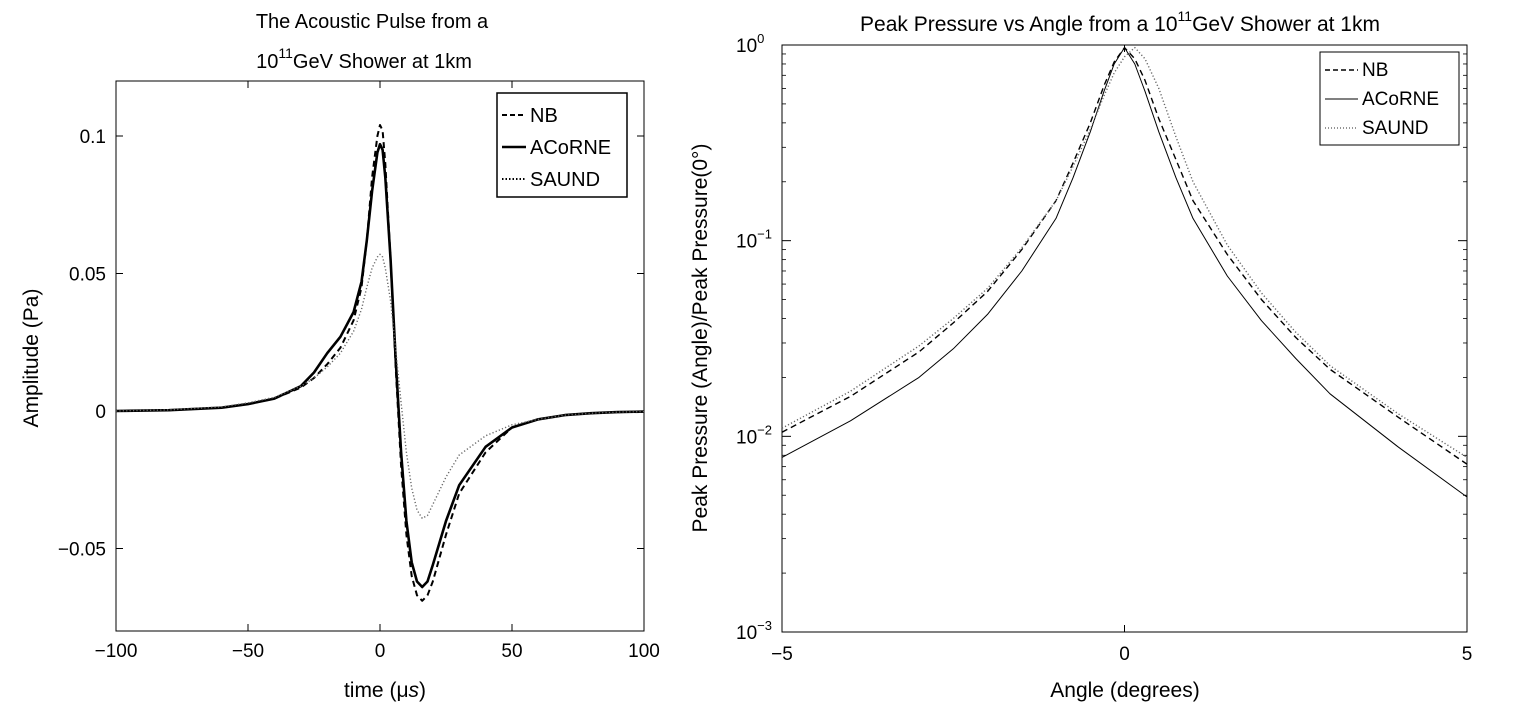  Describe the element at coordinates (370, 690) in the screenshot. I see `chart1-xlabel-pre: time (` at that location.